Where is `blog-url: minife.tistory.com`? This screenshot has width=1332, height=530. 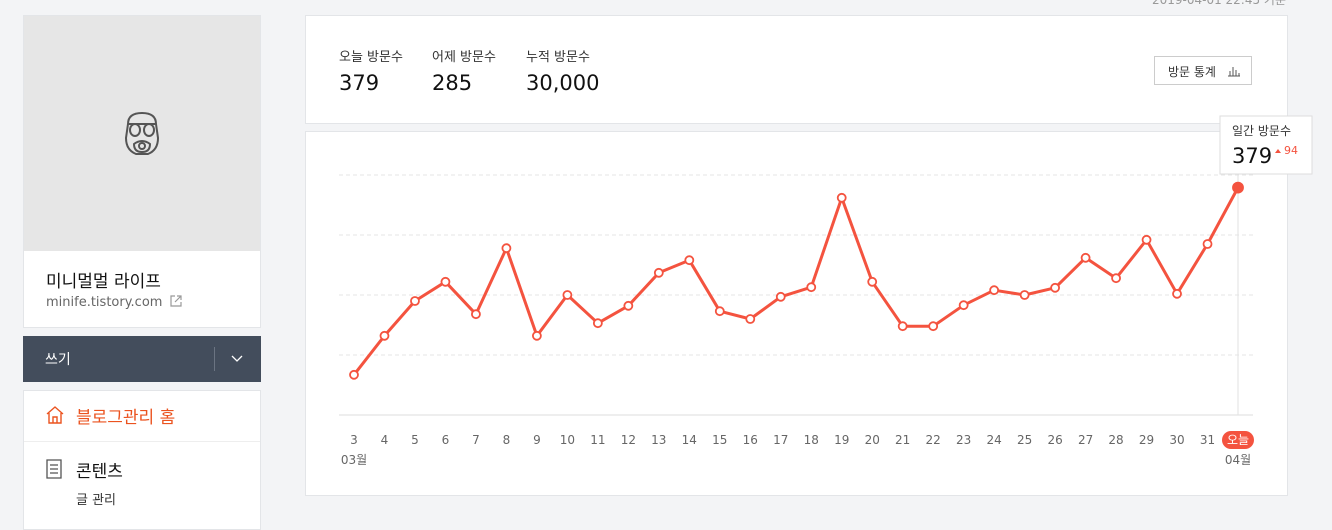 blog-url: minife.tistory.com is located at coordinates (114, 302).